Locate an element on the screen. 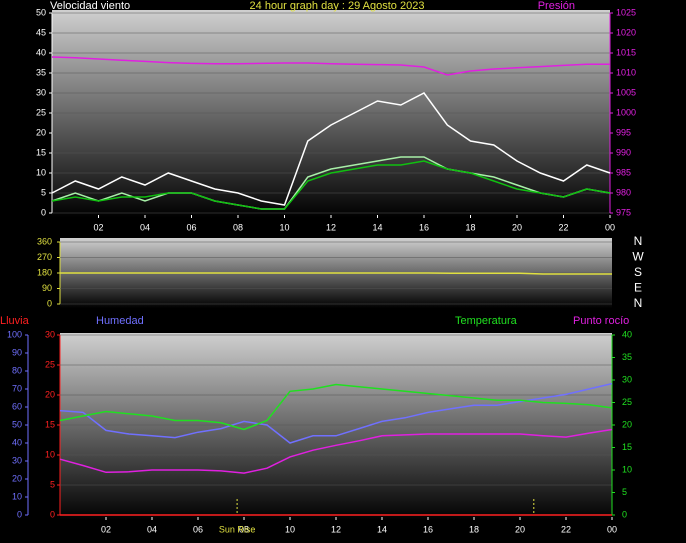  y-tick-label: 360 is located at coordinates (44, 241).